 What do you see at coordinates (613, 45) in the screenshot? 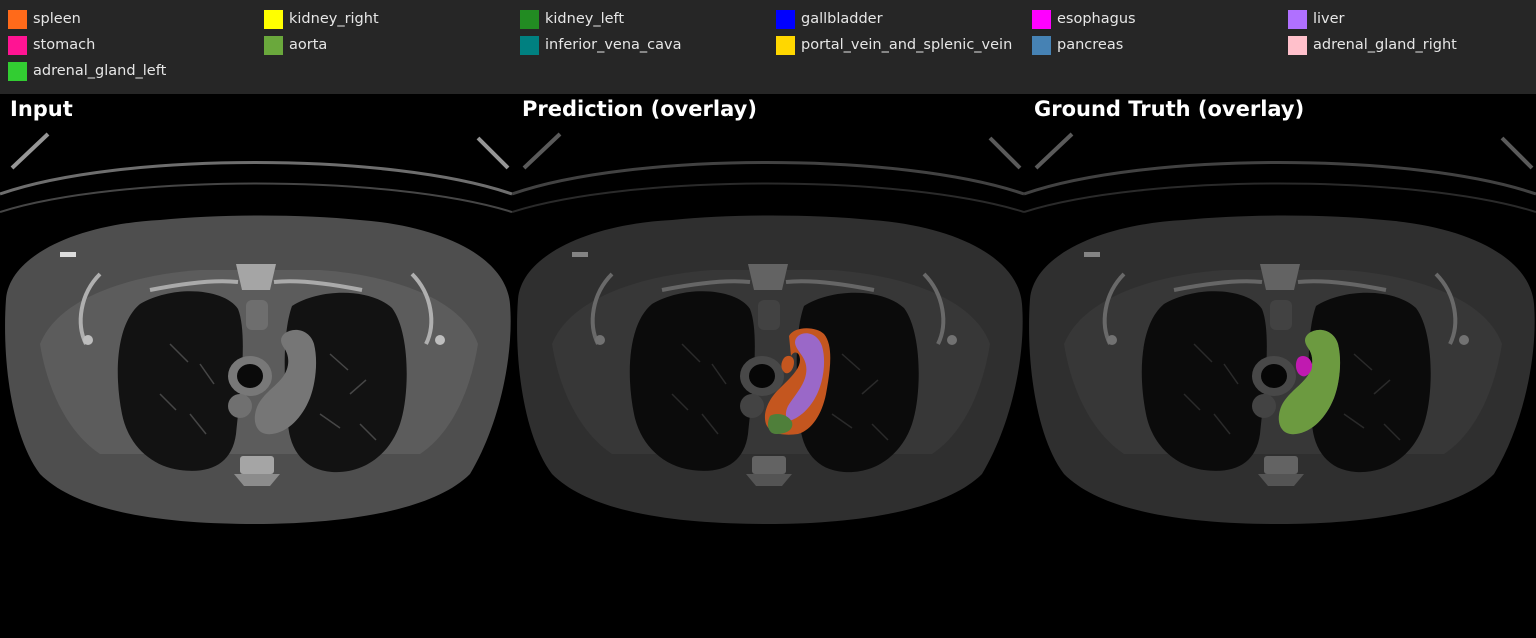
I see `legend-label: inferior_vena_cava` at bounding box center [613, 45].